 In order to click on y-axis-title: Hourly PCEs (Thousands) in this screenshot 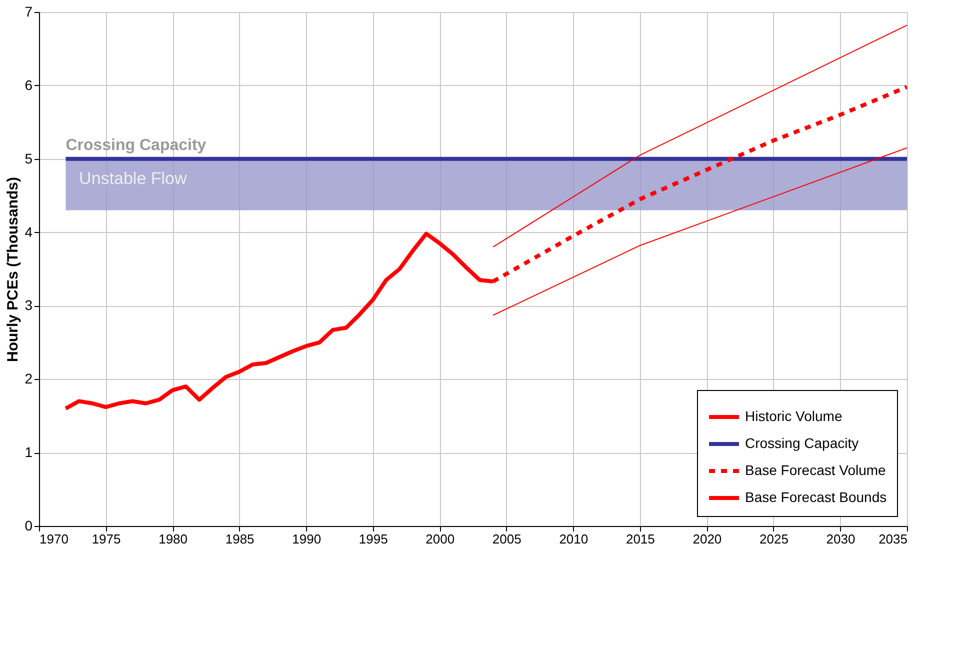, I will do `click(13, 269)`.